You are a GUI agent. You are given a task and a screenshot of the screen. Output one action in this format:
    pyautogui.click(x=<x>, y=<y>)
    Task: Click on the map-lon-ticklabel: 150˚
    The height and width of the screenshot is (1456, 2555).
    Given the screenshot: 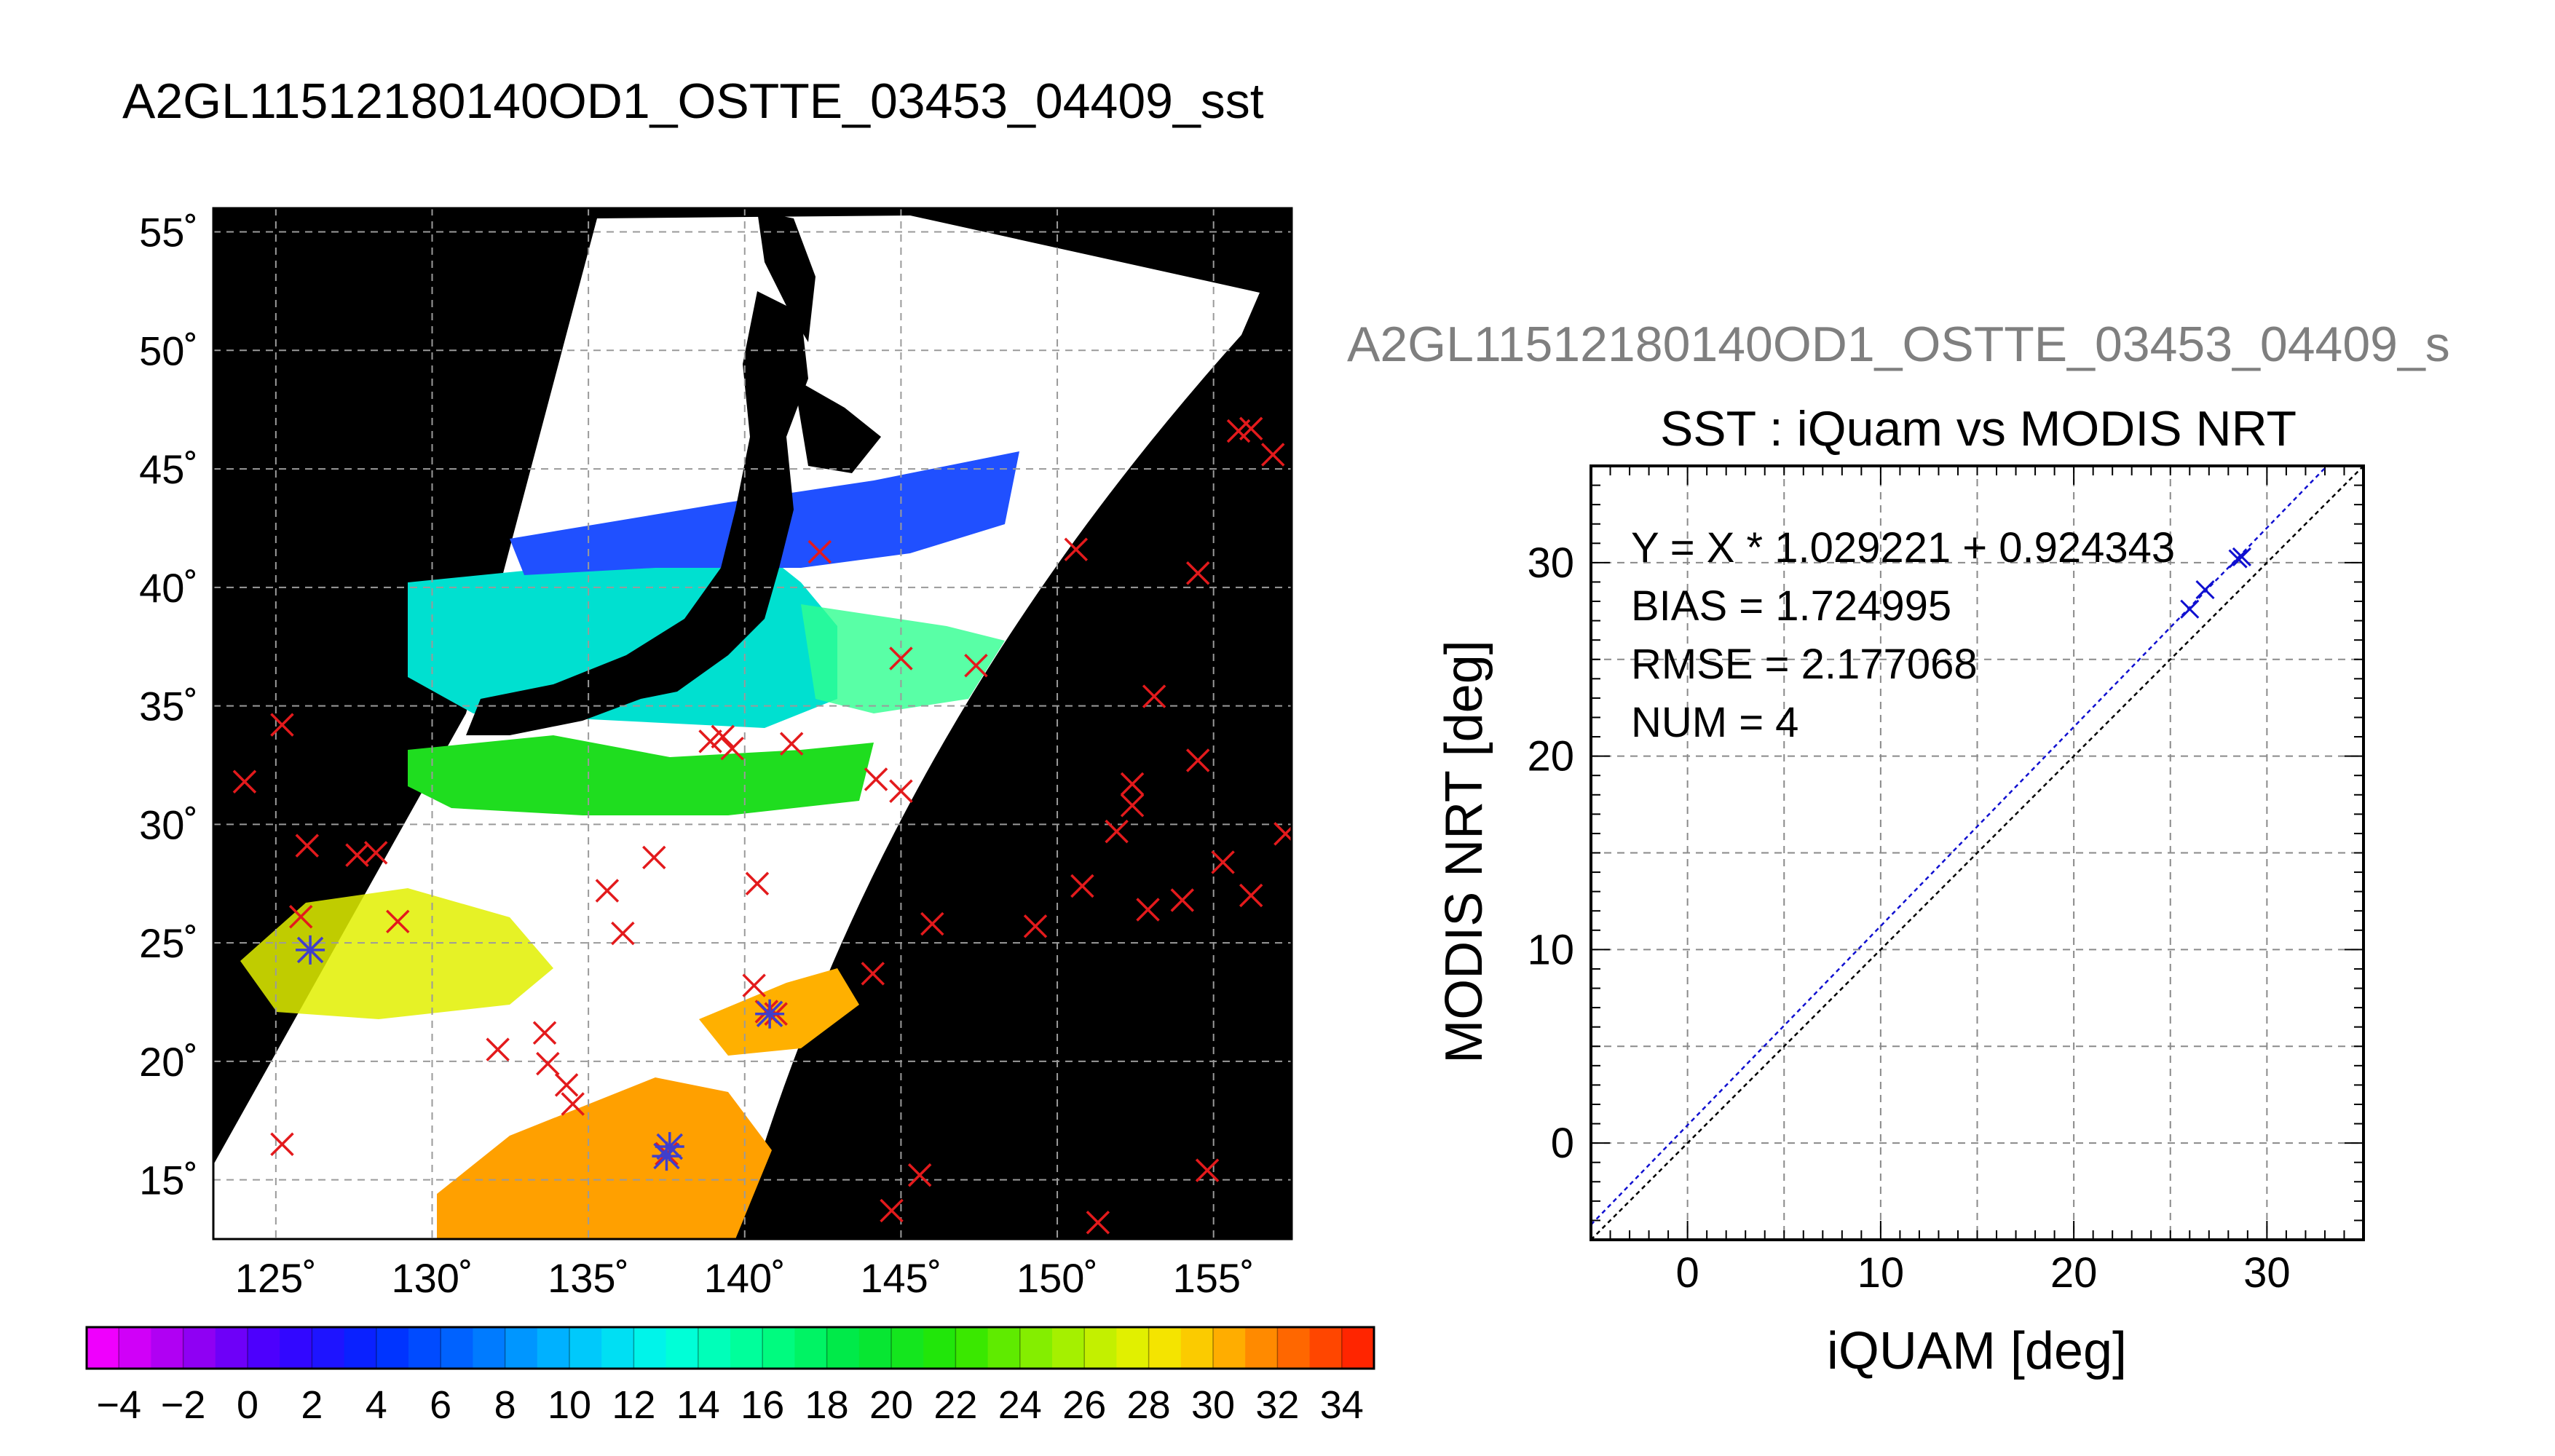 What is the action you would take?
    pyautogui.click(x=1057, y=1278)
    